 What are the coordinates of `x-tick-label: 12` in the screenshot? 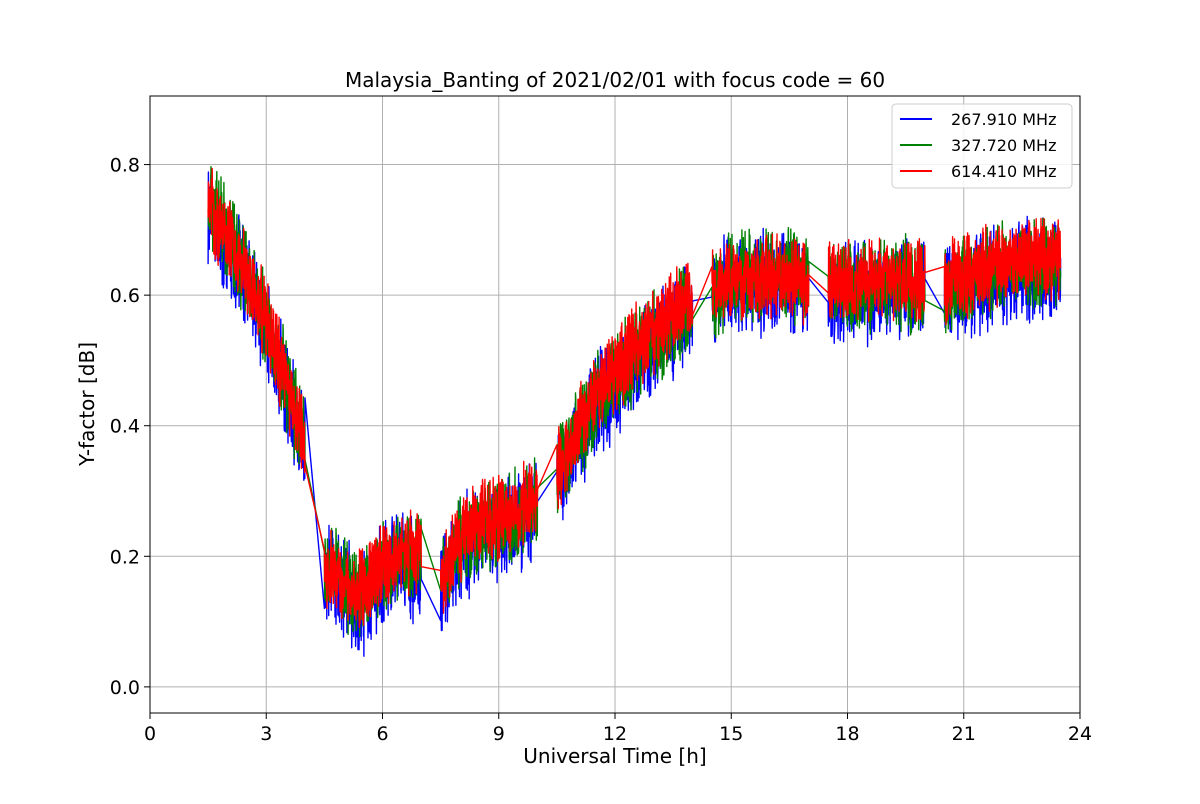 It's located at (615, 734).